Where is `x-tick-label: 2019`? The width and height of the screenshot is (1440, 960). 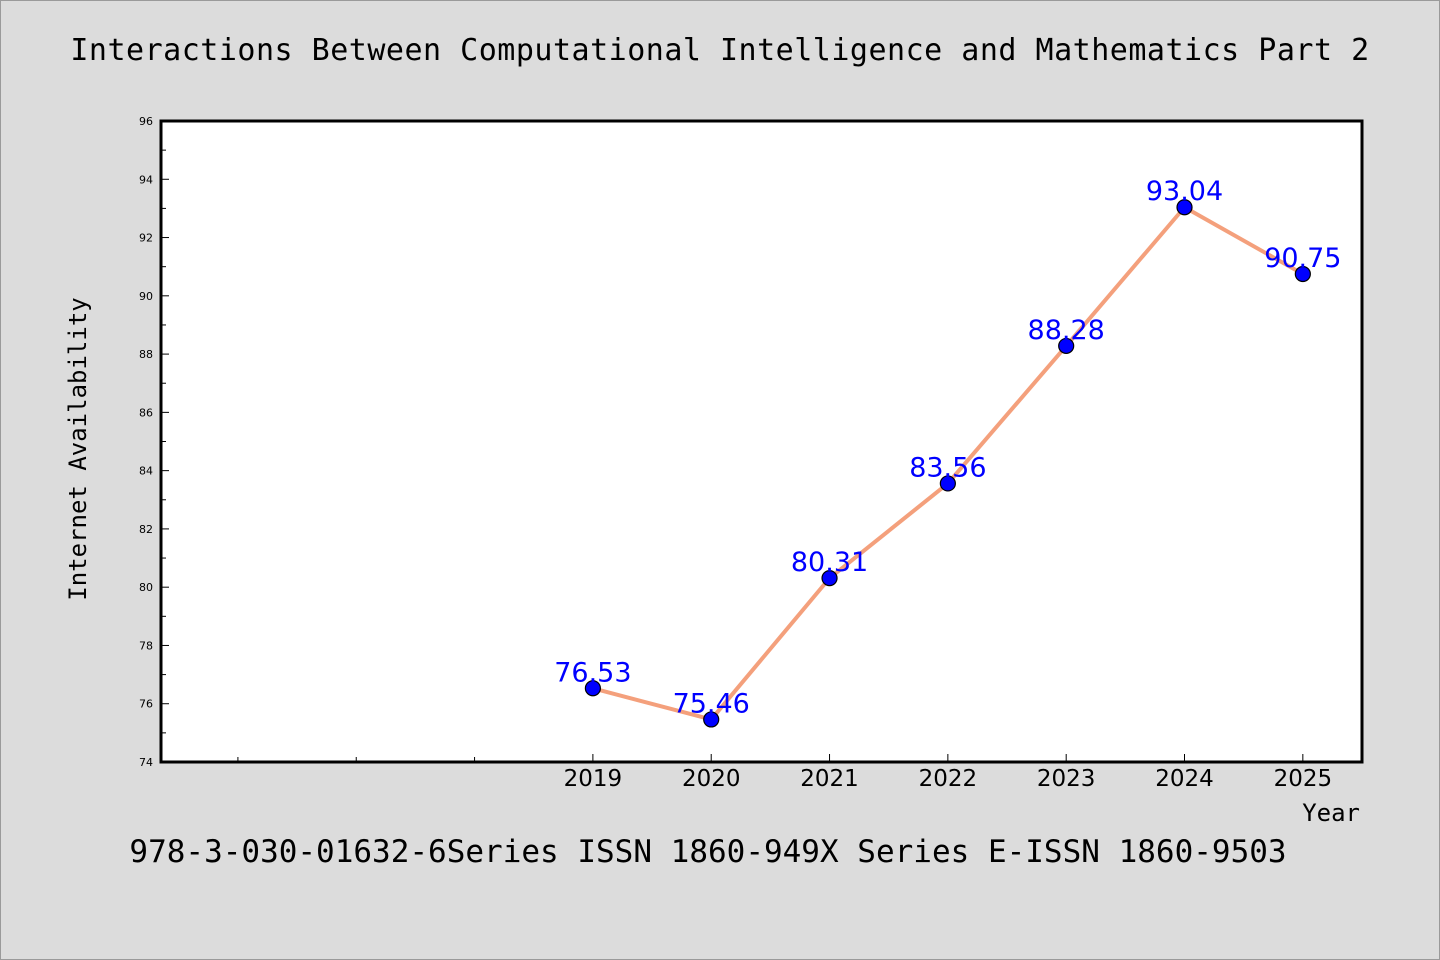 x-tick-label: 2019 is located at coordinates (593, 779).